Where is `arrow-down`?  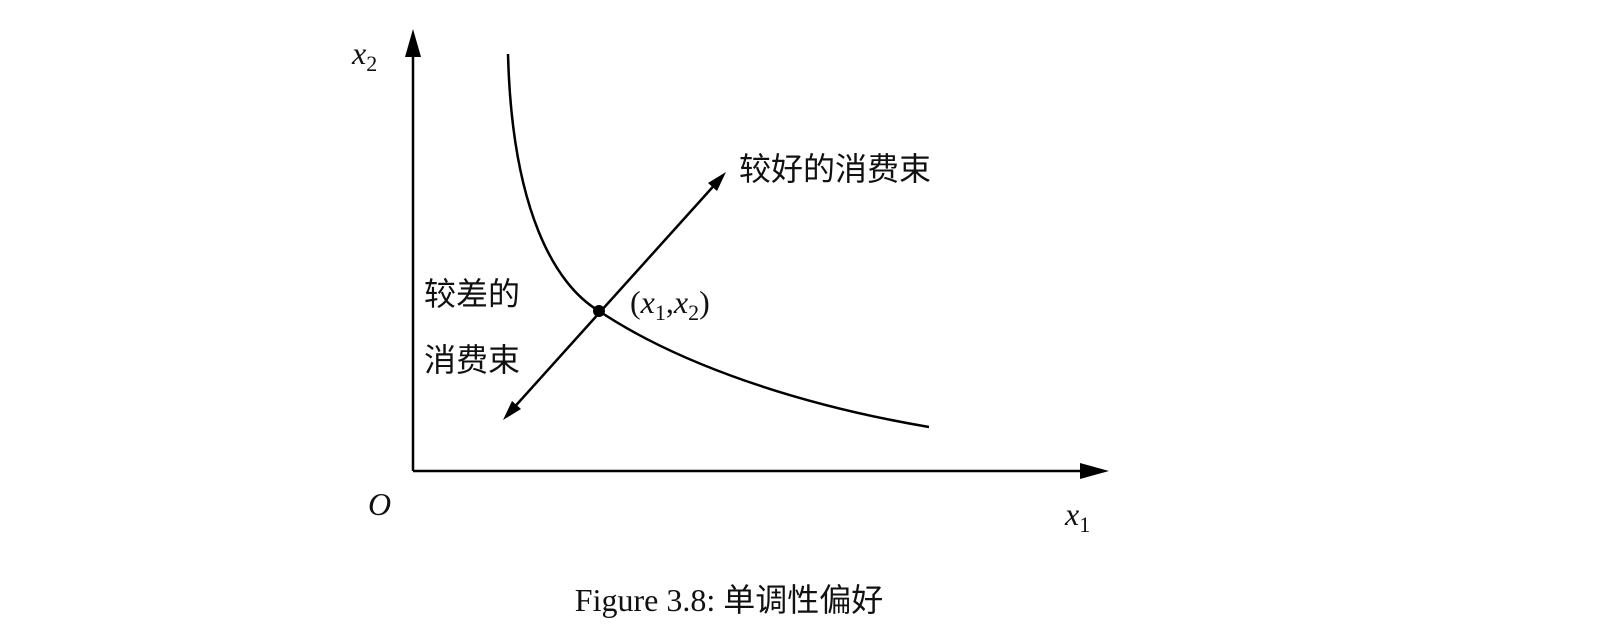 arrow-down is located at coordinates (512, 410).